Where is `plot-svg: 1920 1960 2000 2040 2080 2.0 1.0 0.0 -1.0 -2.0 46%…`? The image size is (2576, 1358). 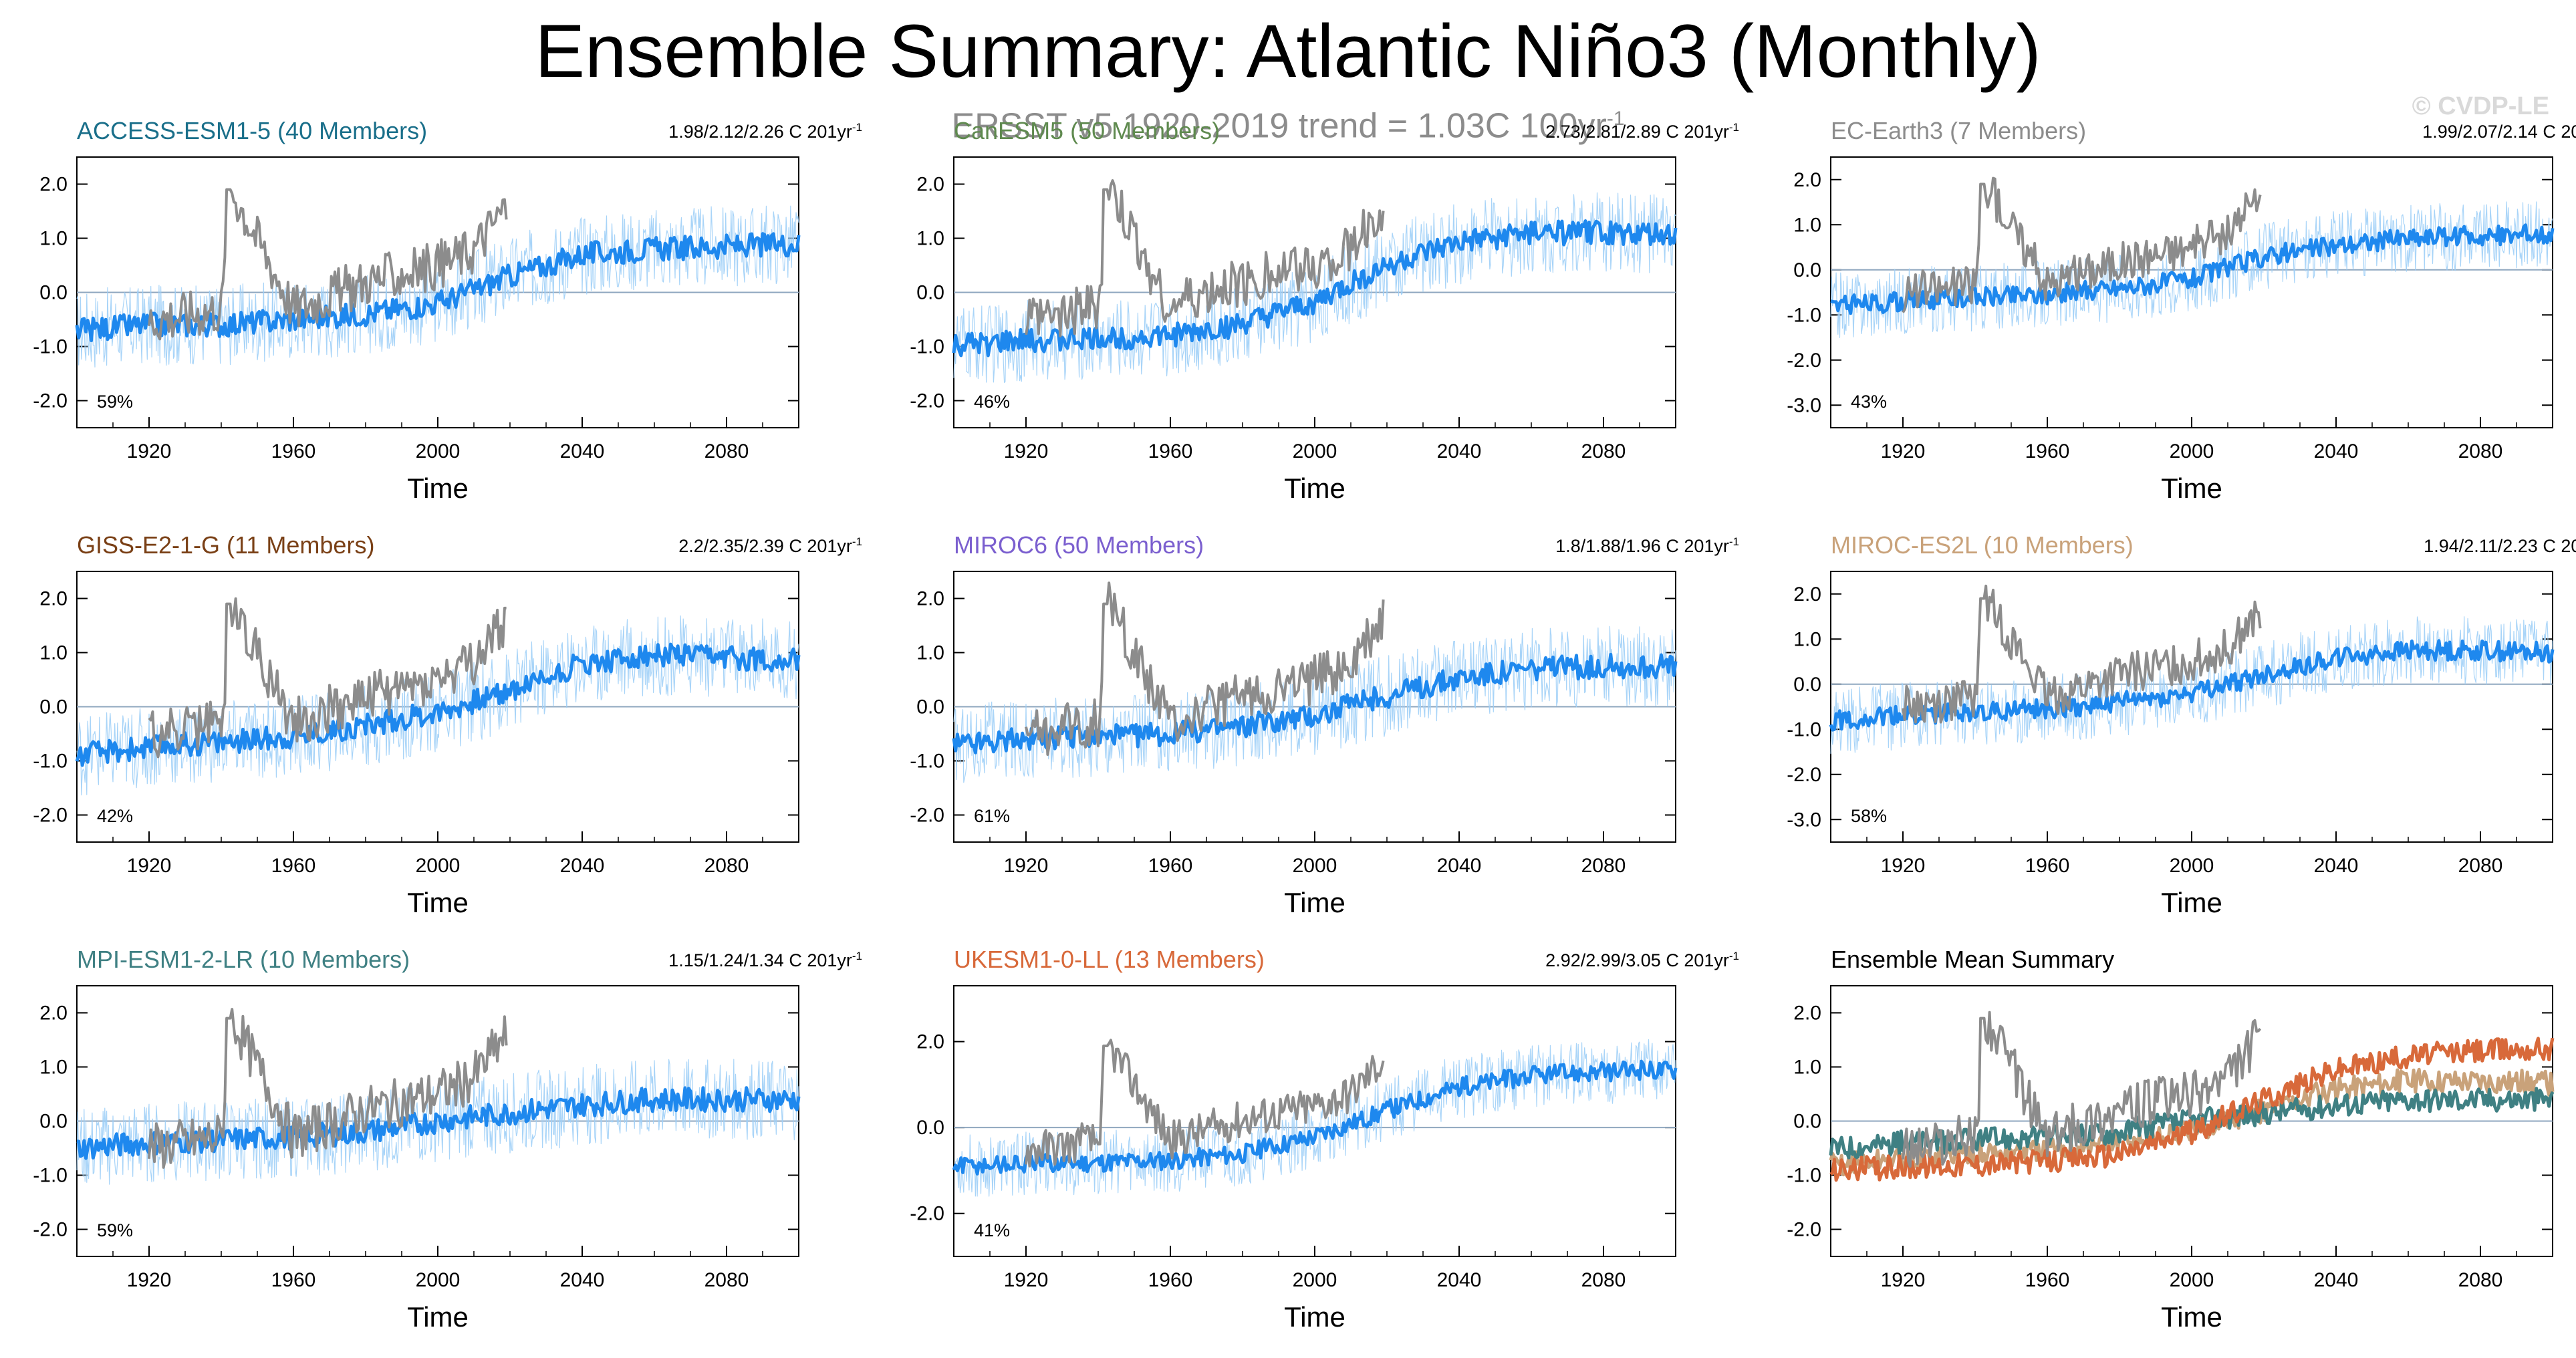 plot-svg: 1920 1960 2000 2040 2080 2.0 1.0 0.0 -1.0 -2.0 46%… is located at coordinates (1294, 330).